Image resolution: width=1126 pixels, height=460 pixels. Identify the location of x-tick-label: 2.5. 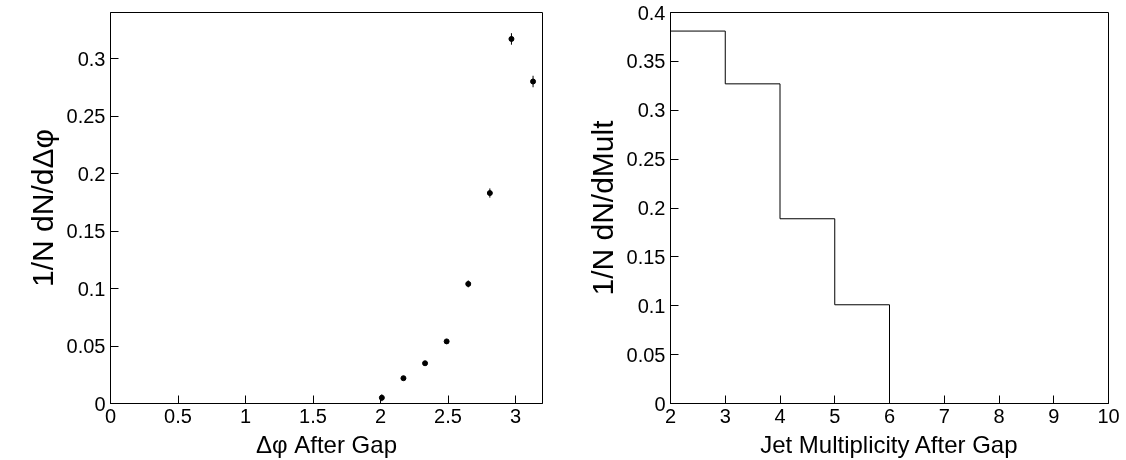
(448, 415).